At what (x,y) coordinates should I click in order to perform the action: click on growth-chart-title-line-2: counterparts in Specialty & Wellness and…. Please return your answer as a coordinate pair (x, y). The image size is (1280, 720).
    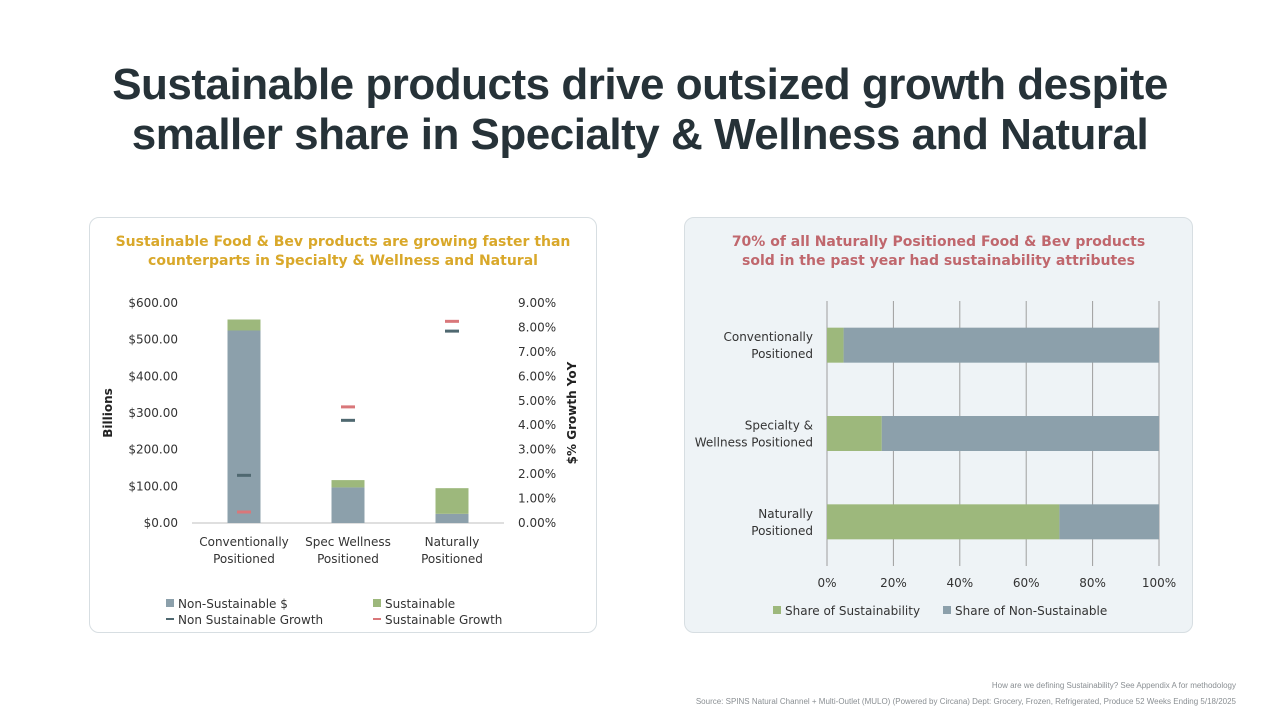
    Looking at the image, I should click on (343, 261).